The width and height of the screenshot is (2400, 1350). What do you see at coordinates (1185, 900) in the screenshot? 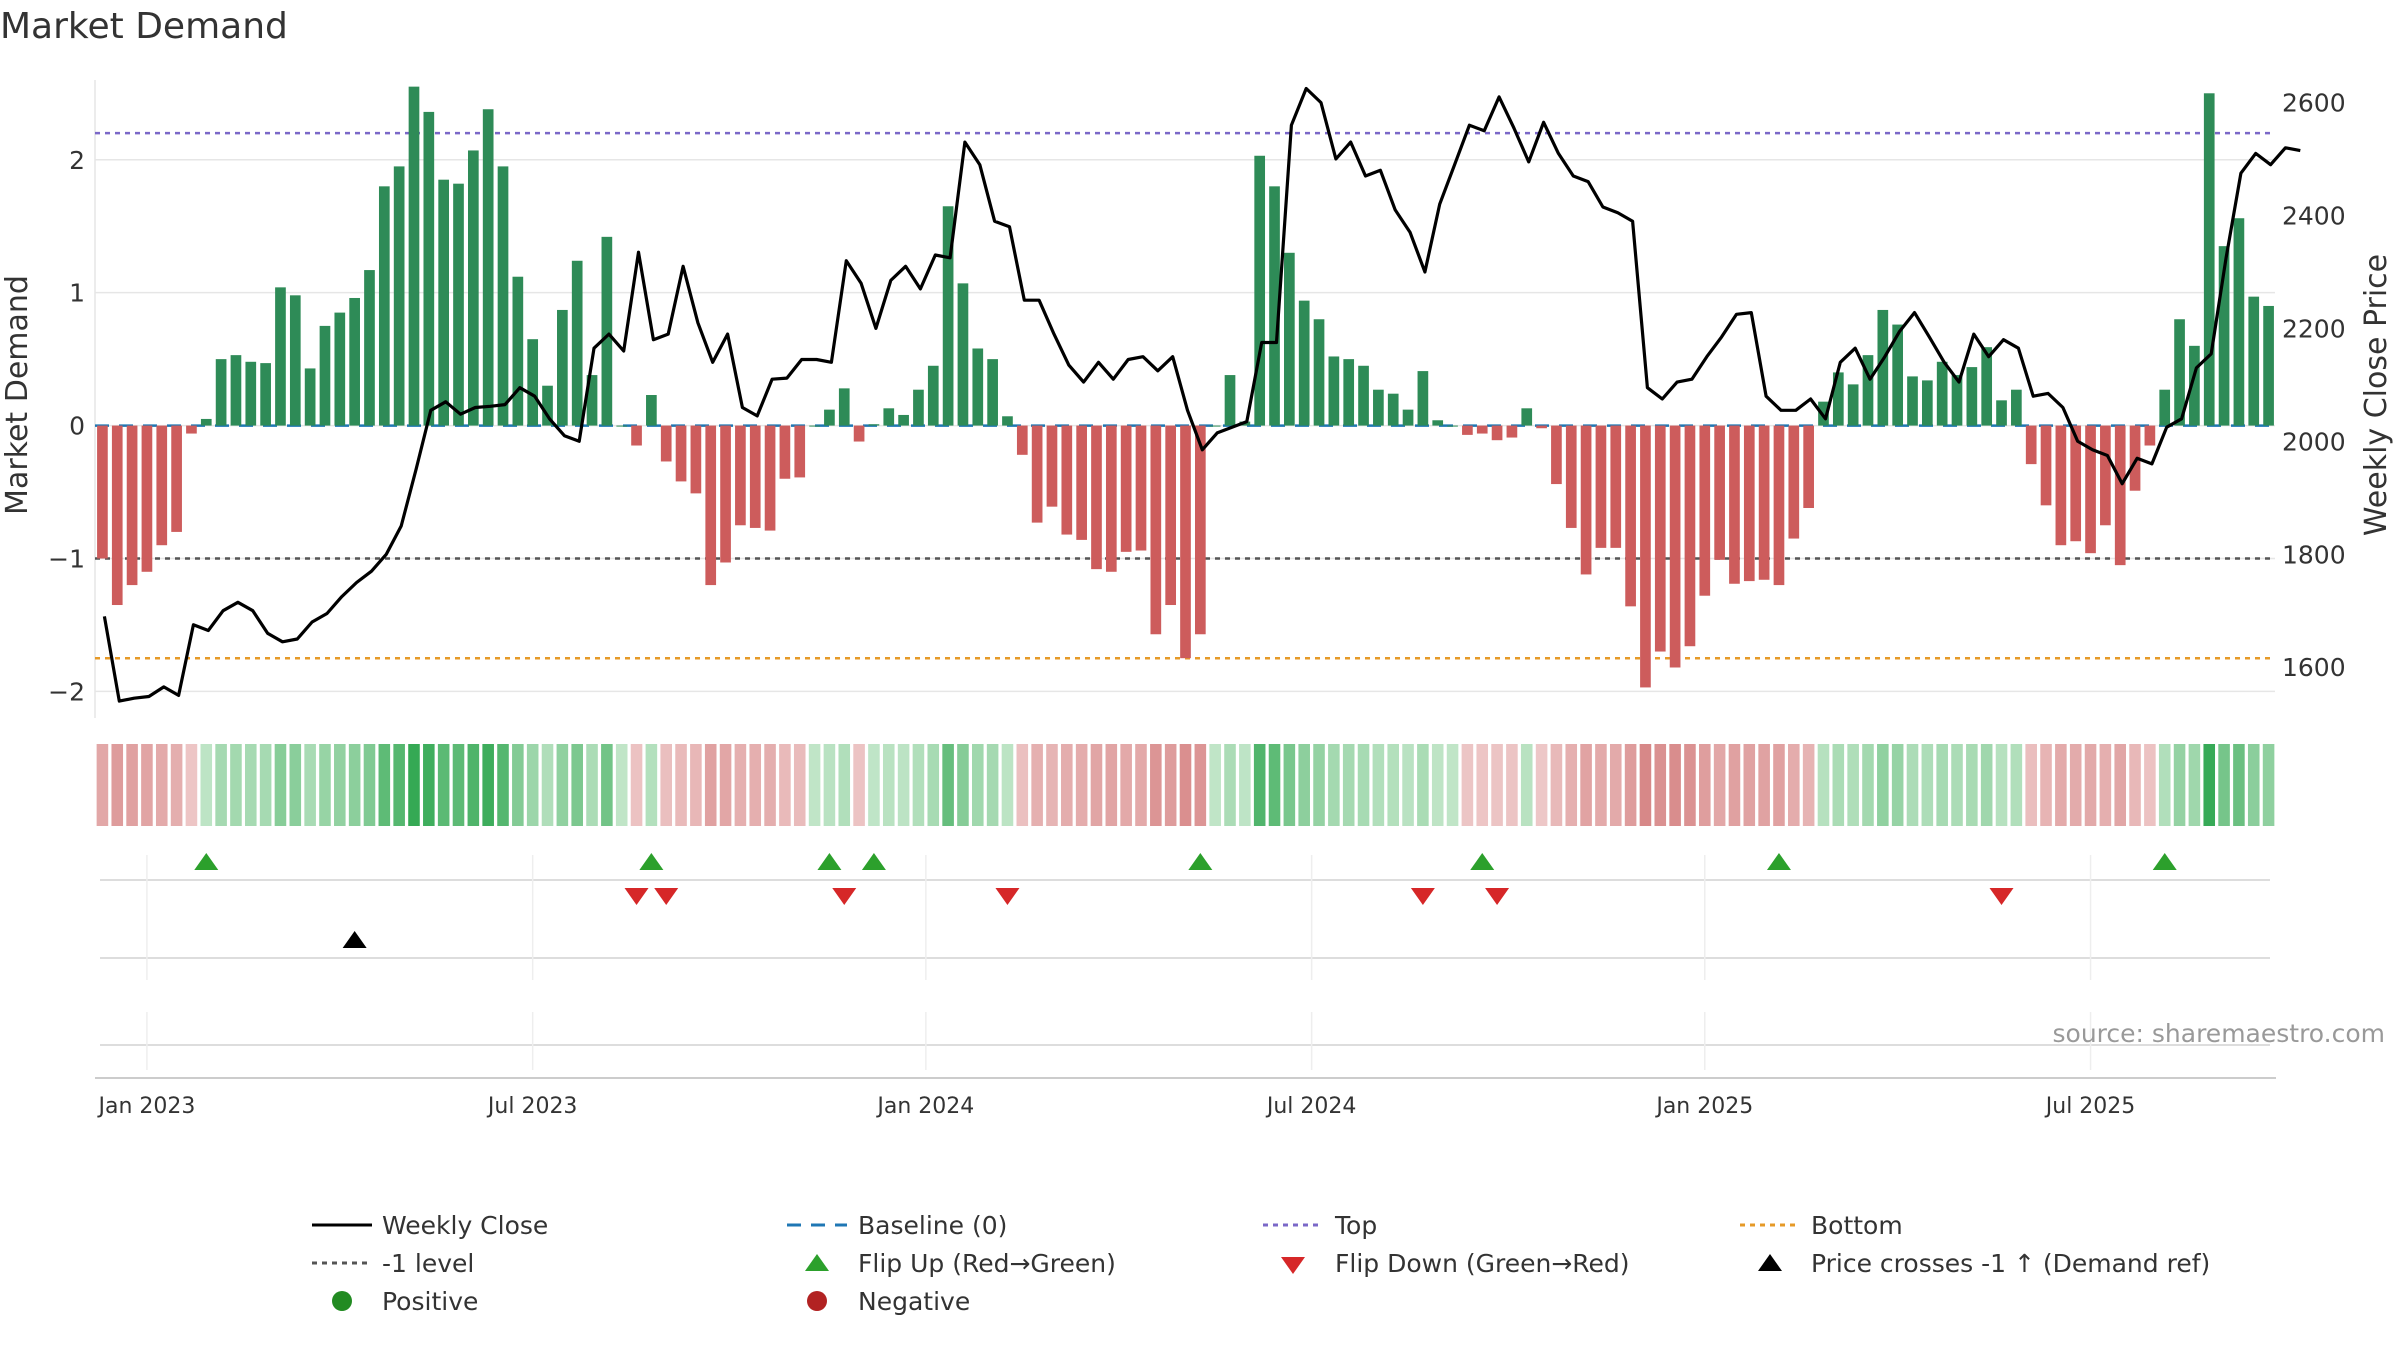
I see `event-markers` at bounding box center [1185, 900].